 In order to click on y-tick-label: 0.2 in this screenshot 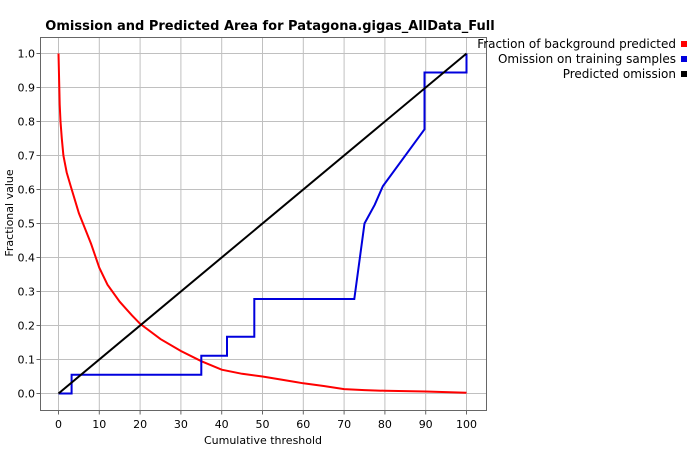, I will do `click(27, 326)`.